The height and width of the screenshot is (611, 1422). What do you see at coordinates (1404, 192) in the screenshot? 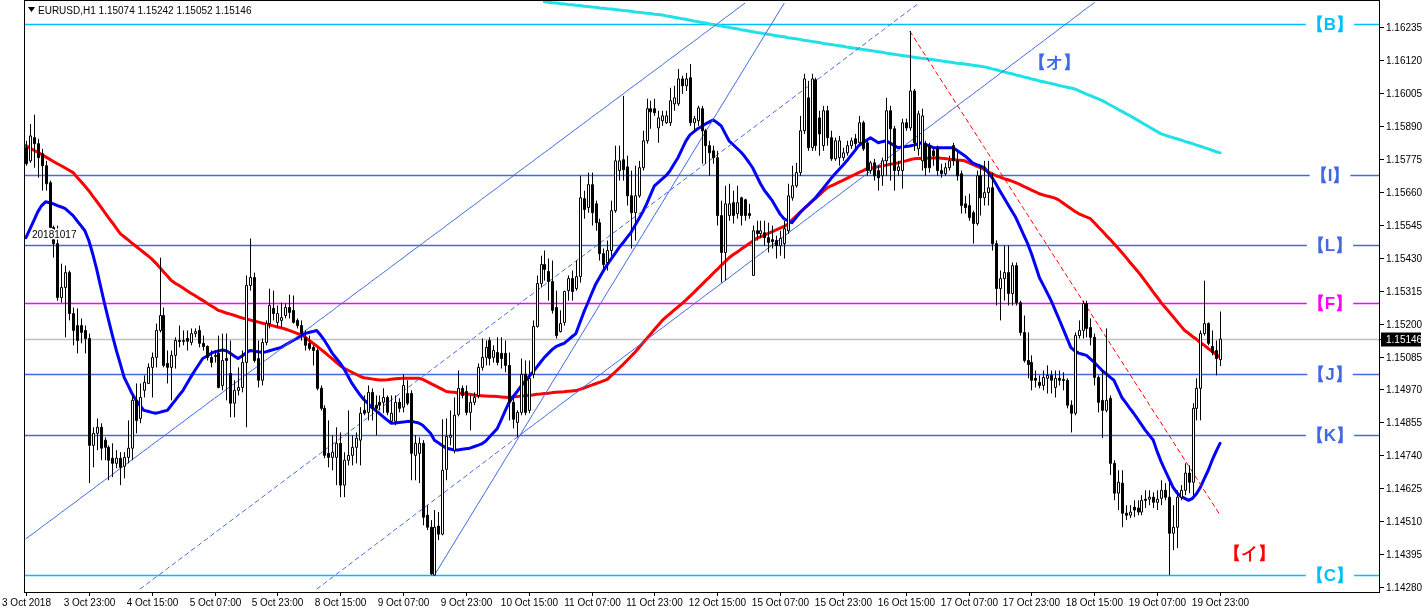
I see `y-tick-label: 1.15660` at bounding box center [1404, 192].